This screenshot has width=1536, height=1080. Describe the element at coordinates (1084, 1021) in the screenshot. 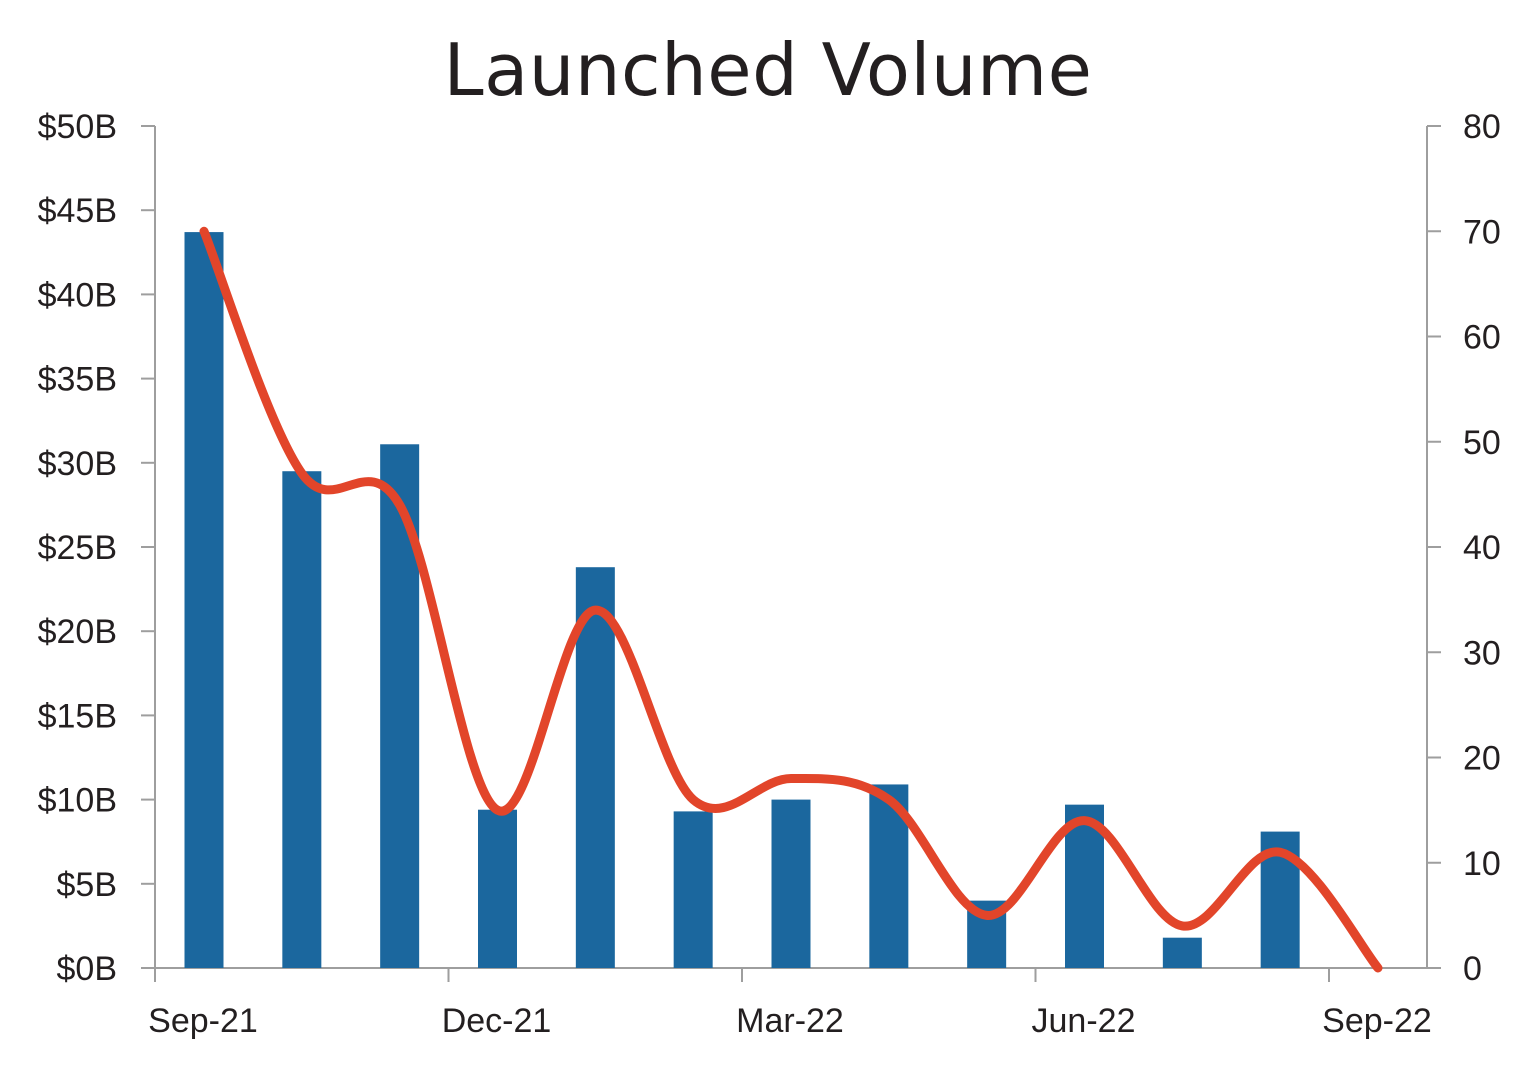

I see `x-tick-label: Jun-22` at that location.